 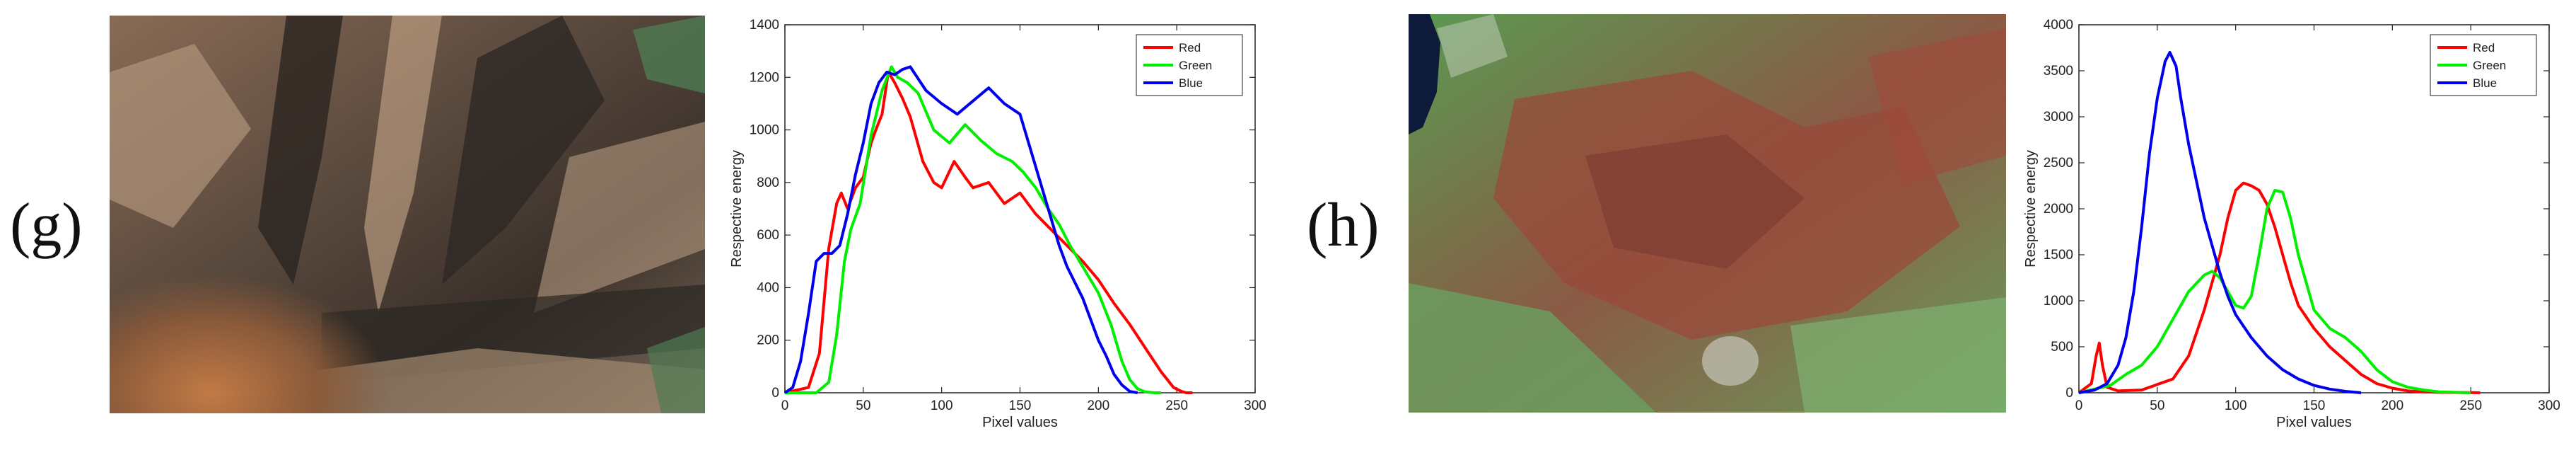 What do you see at coordinates (768, 183) in the screenshot?
I see `y-tick-label: 800` at bounding box center [768, 183].